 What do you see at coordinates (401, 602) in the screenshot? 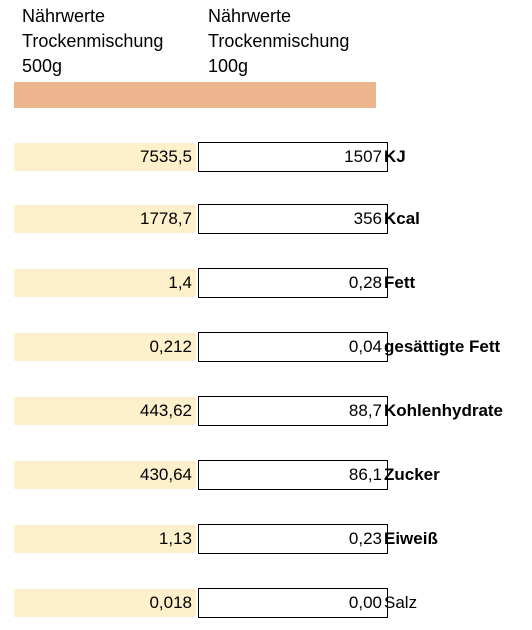
I see `nutrient-label: Salz` at bounding box center [401, 602].